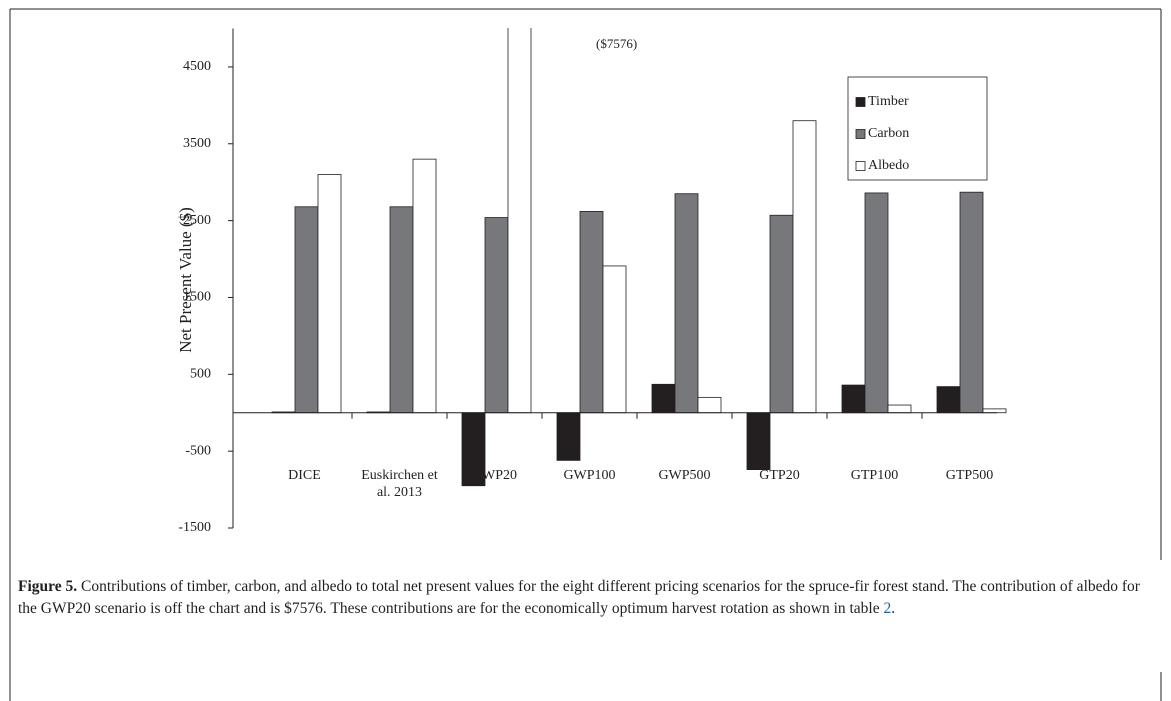  Describe the element at coordinates (197, 143) in the screenshot. I see `y-tick-label: 3500` at that location.